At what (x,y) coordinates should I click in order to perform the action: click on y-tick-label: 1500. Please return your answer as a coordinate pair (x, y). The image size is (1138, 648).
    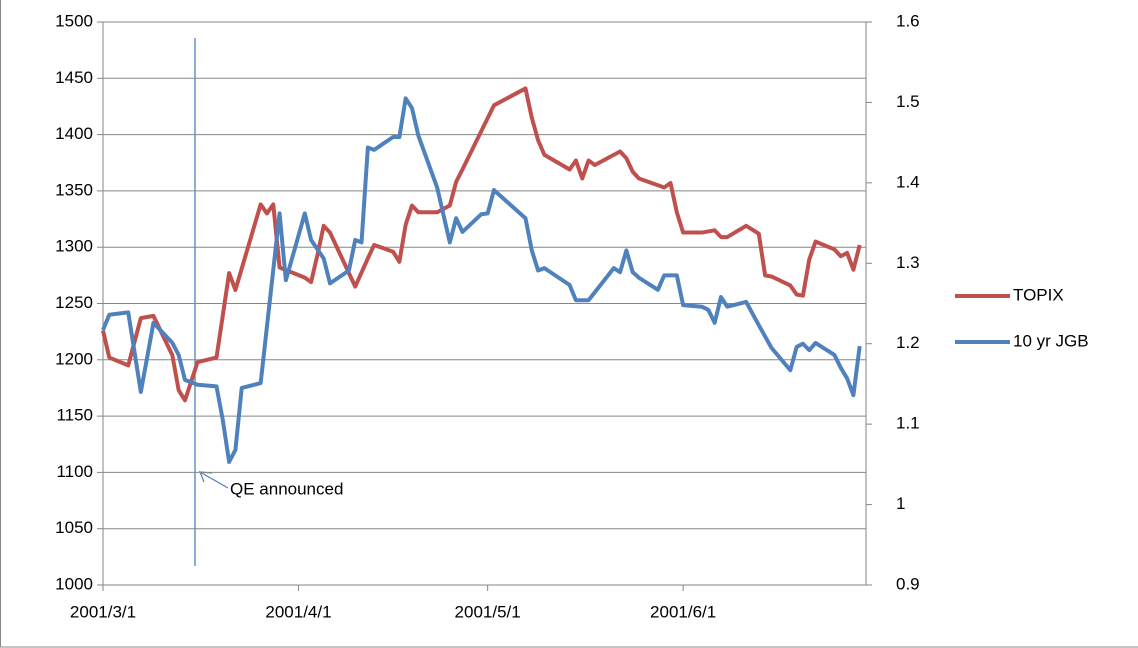
    Looking at the image, I should click on (74, 20).